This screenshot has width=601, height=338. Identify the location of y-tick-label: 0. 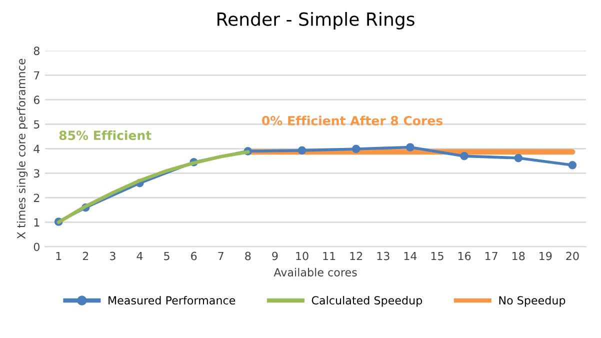
(37, 247).